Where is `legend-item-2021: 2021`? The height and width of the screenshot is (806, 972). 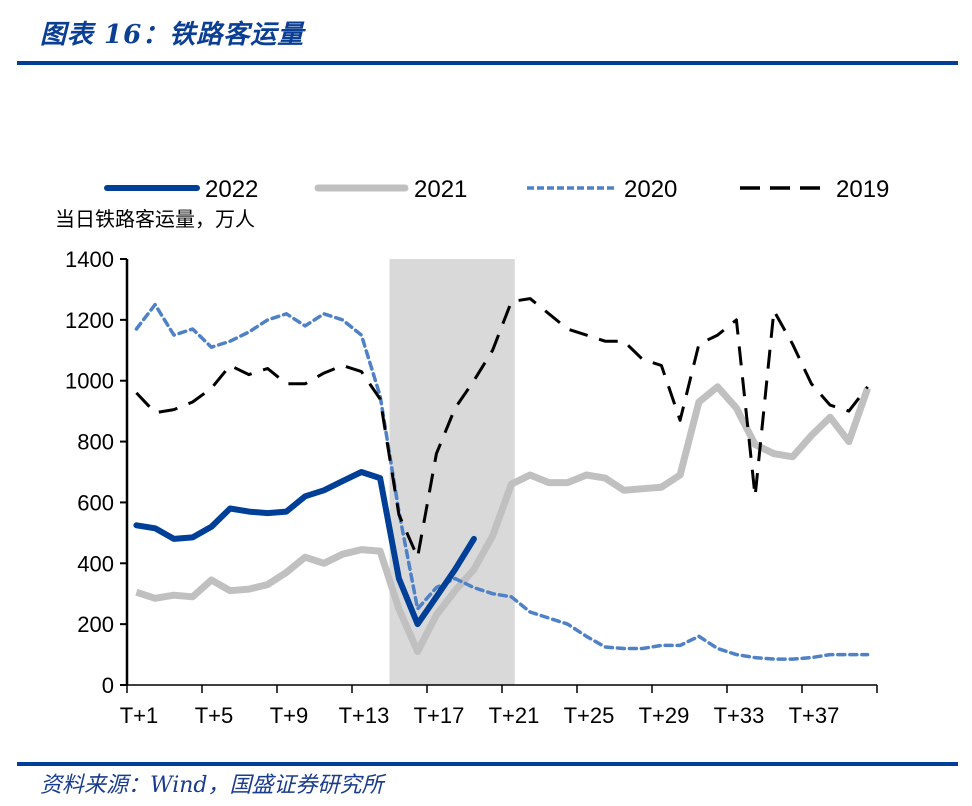
legend-item-2021: 2021 is located at coordinates (390, 189).